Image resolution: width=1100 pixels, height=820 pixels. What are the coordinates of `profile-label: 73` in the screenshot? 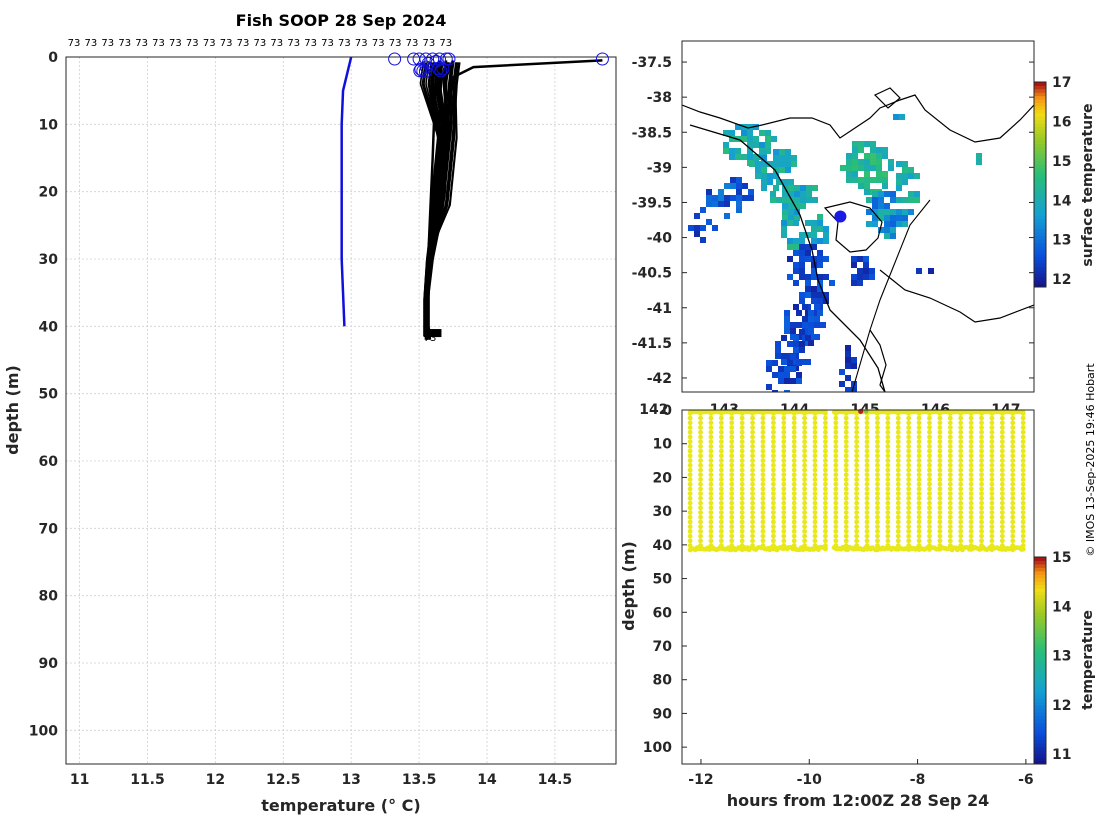 It's located at (209, 43).